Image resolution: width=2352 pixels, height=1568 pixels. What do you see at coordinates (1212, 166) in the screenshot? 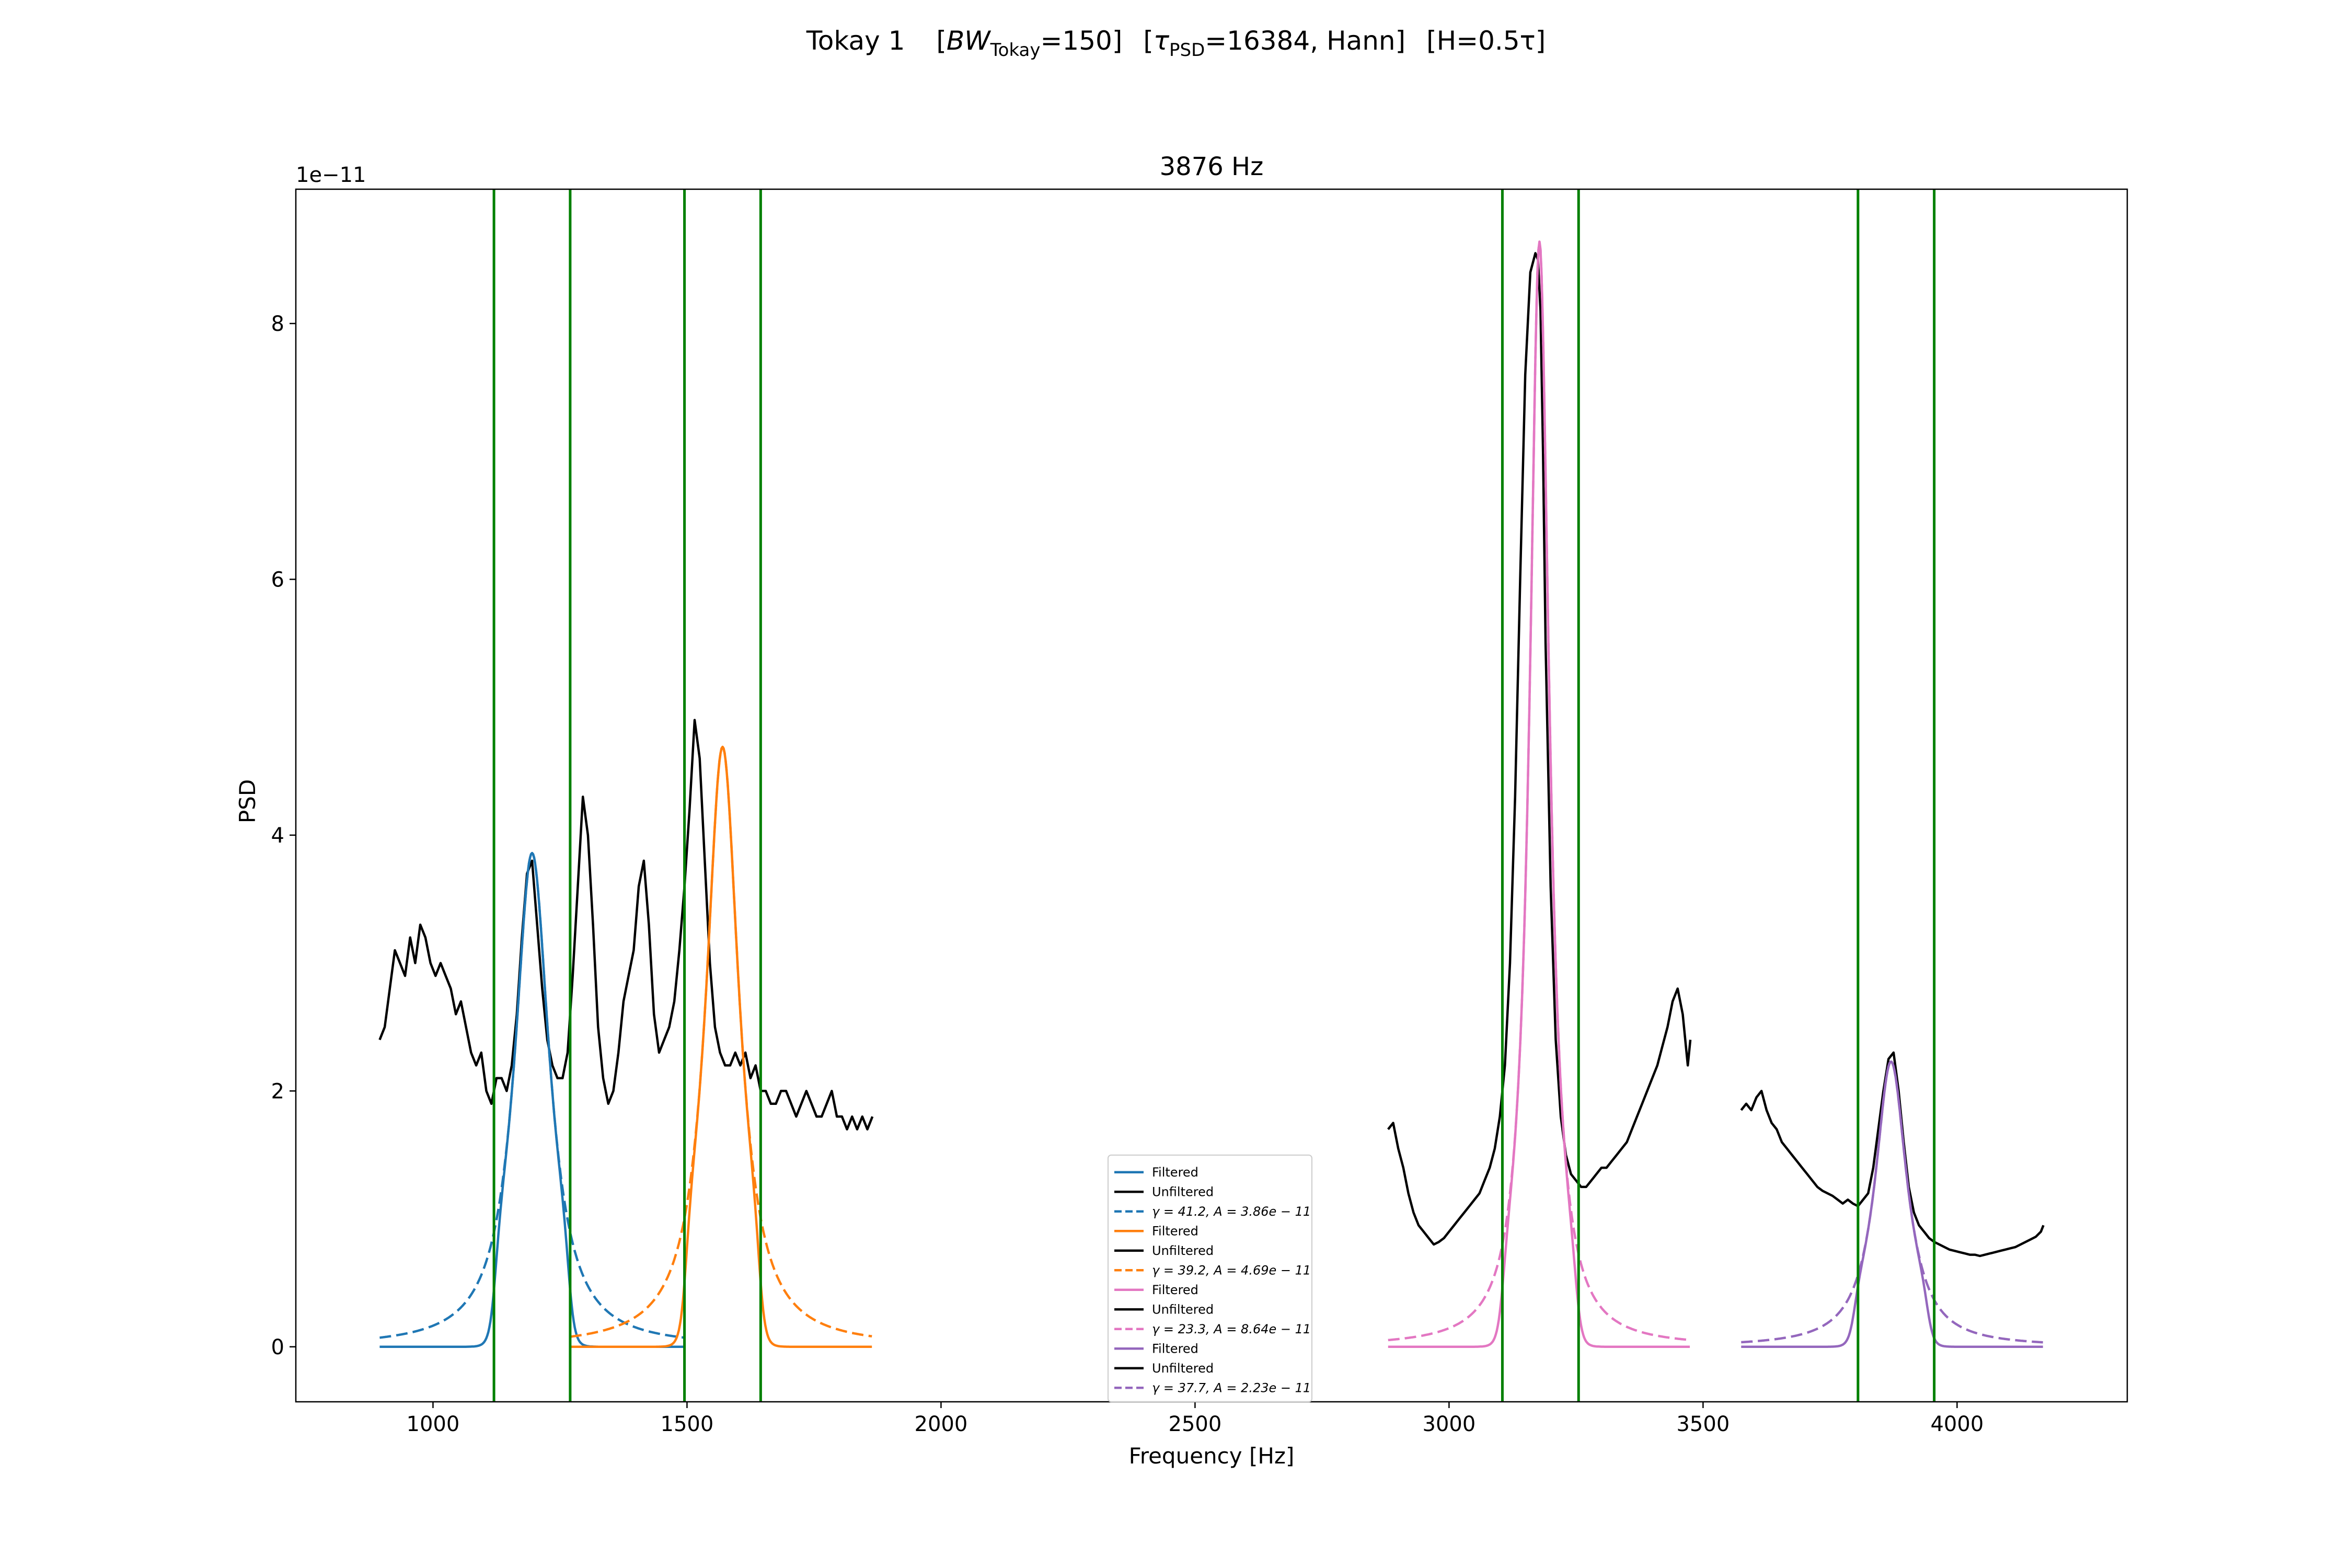
I see `axes-title: 3876 Hz` at bounding box center [1212, 166].